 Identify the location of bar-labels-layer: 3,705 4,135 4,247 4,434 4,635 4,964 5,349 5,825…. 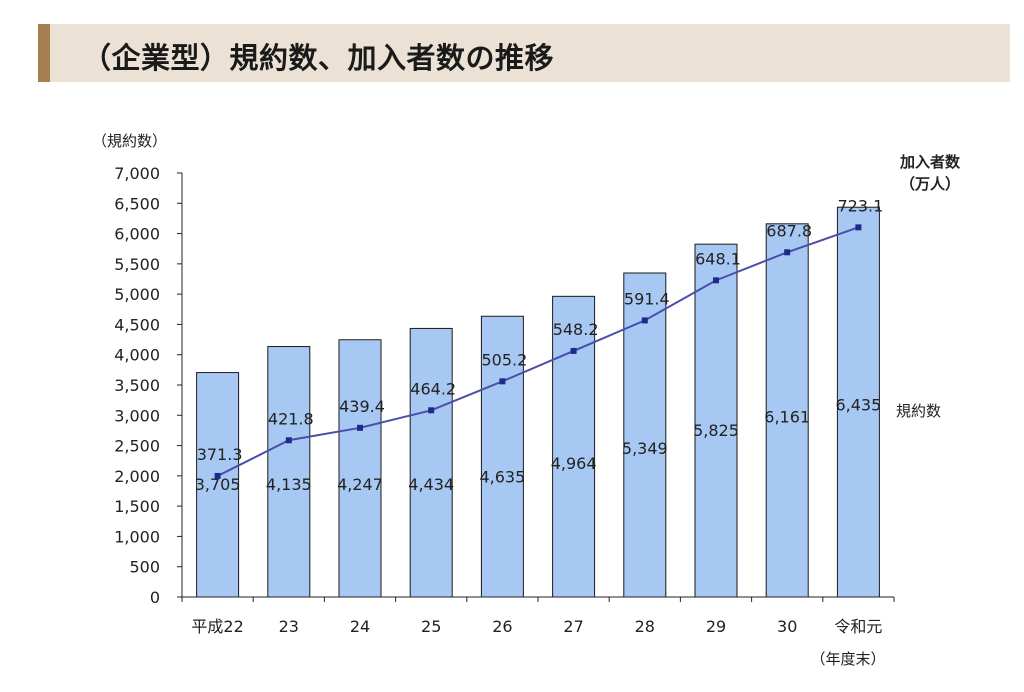
(538, 445).